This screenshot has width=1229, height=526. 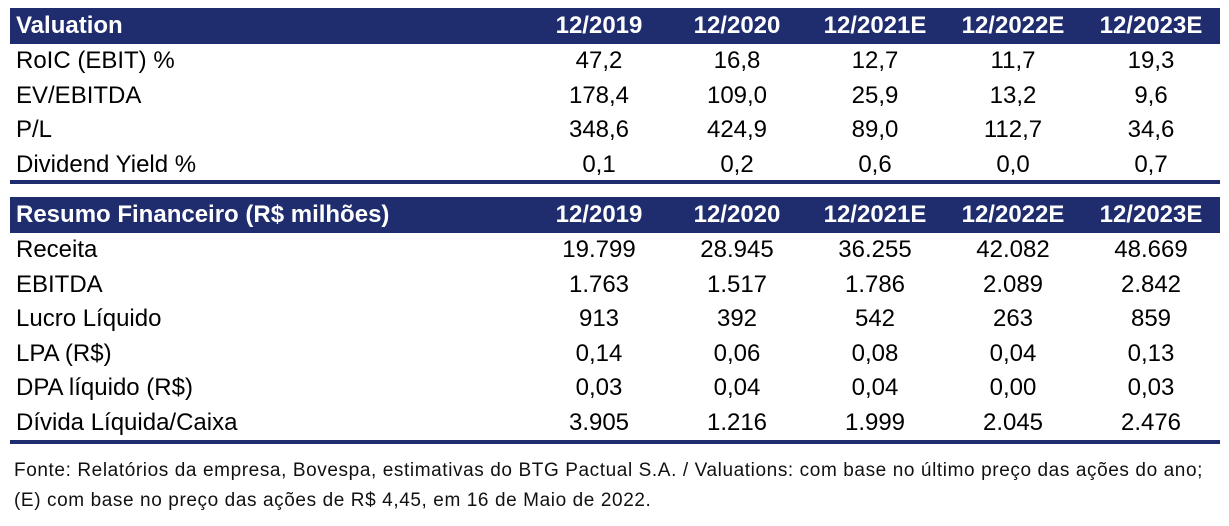 I want to click on row-label: EBITDA, so click(x=59, y=284).